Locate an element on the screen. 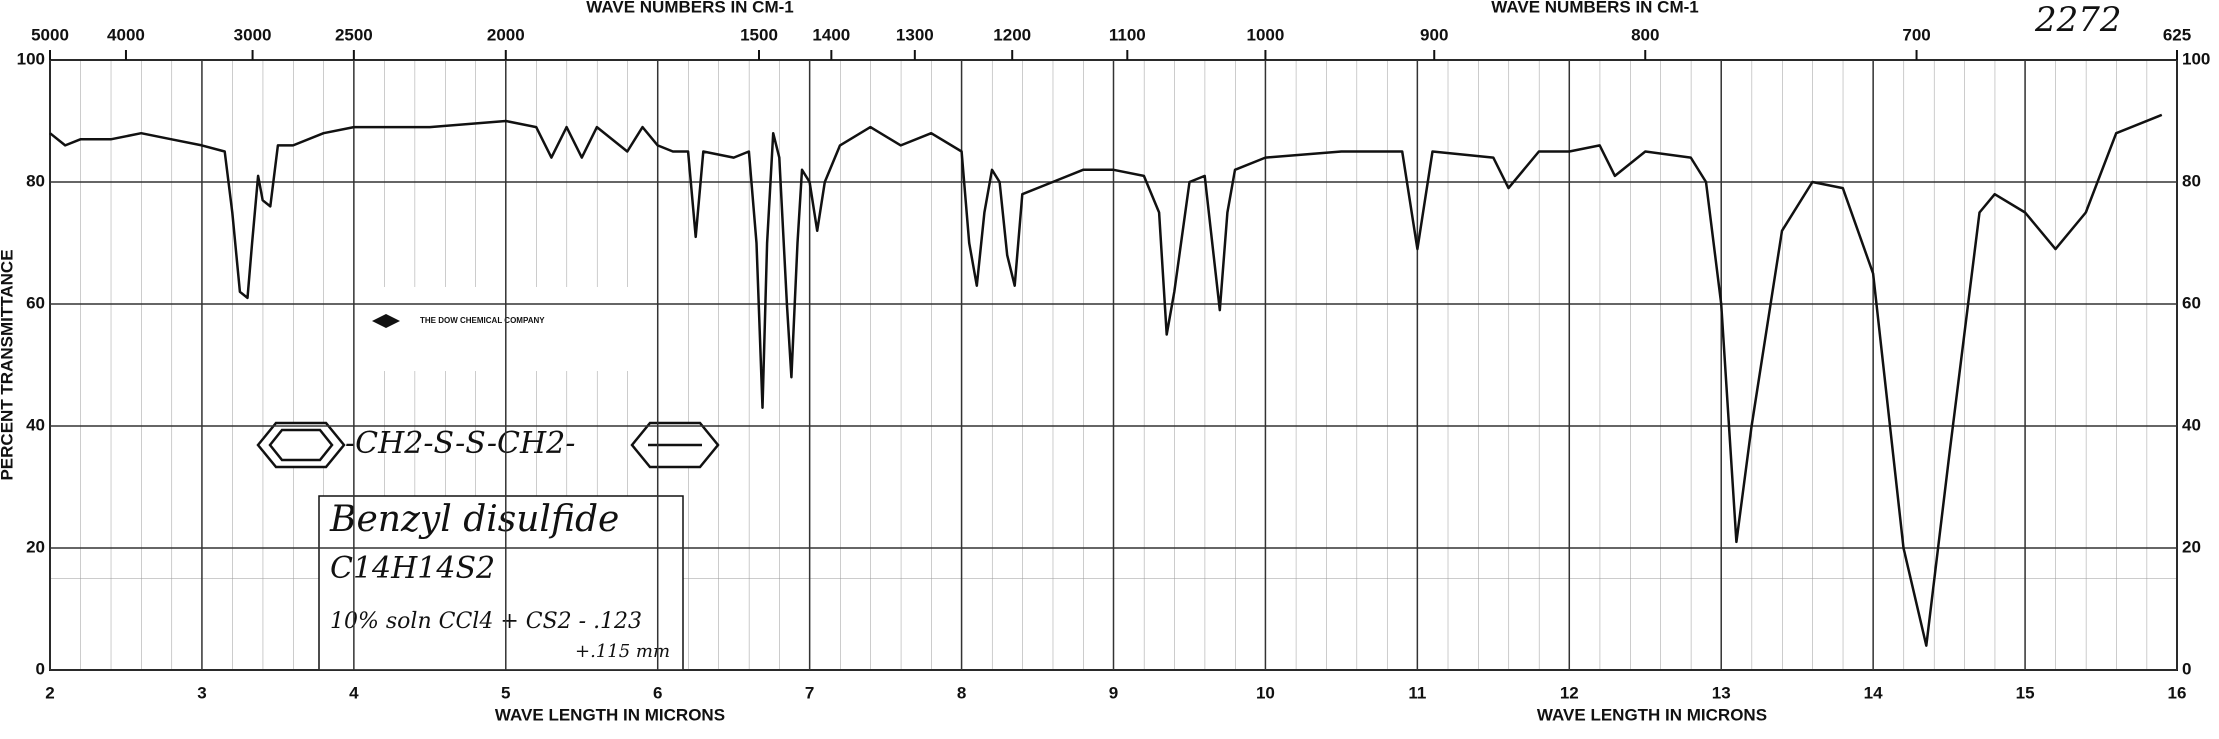  x2-tick-label: 1000 is located at coordinates (1266, 34).